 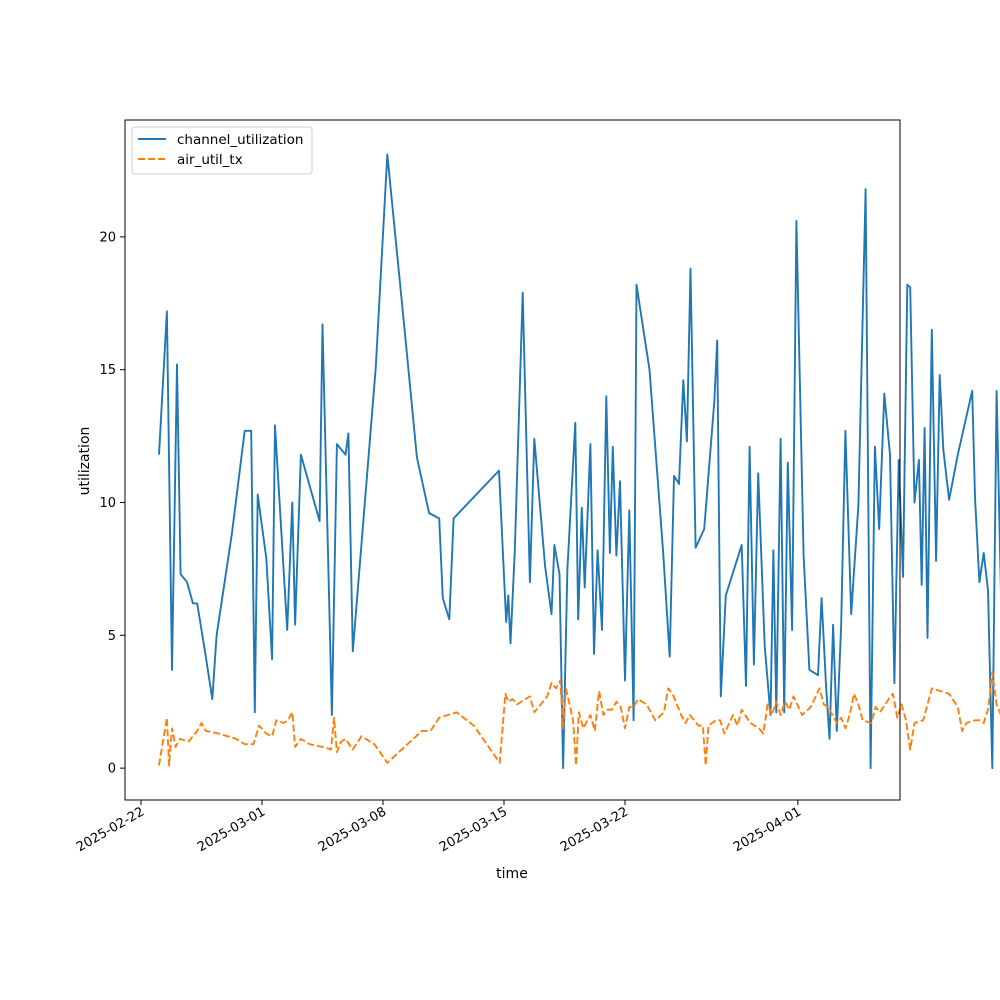 What do you see at coordinates (85, 461) in the screenshot?
I see `y-axis-label: utilization` at bounding box center [85, 461].